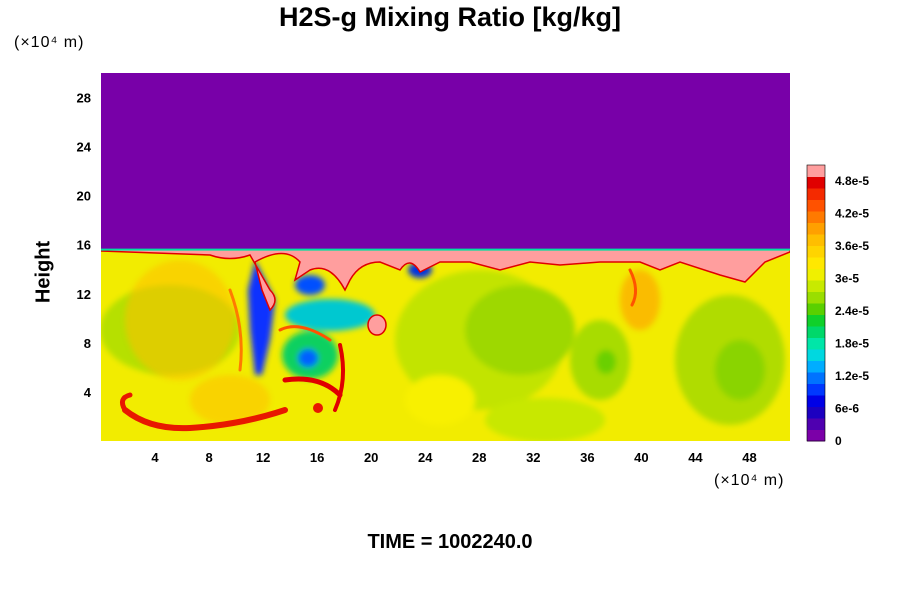  I want to click on x-tick-label: 12, so click(263, 457).